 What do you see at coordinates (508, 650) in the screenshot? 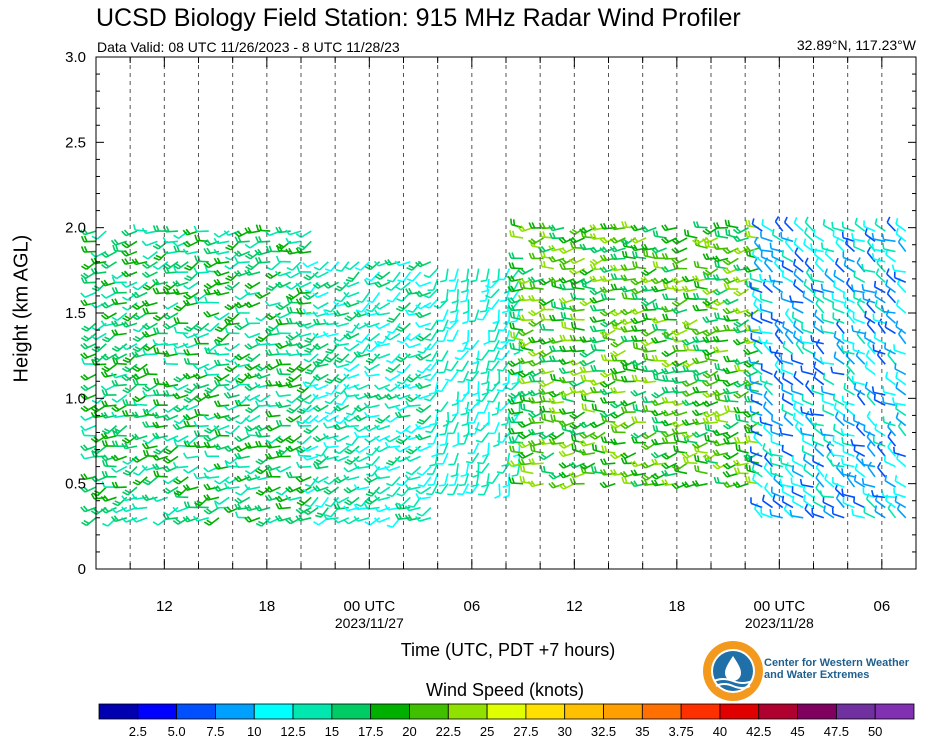
I see `x-axis-label: Time (UTC, PDT +7 hours)` at bounding box center [508, 650].